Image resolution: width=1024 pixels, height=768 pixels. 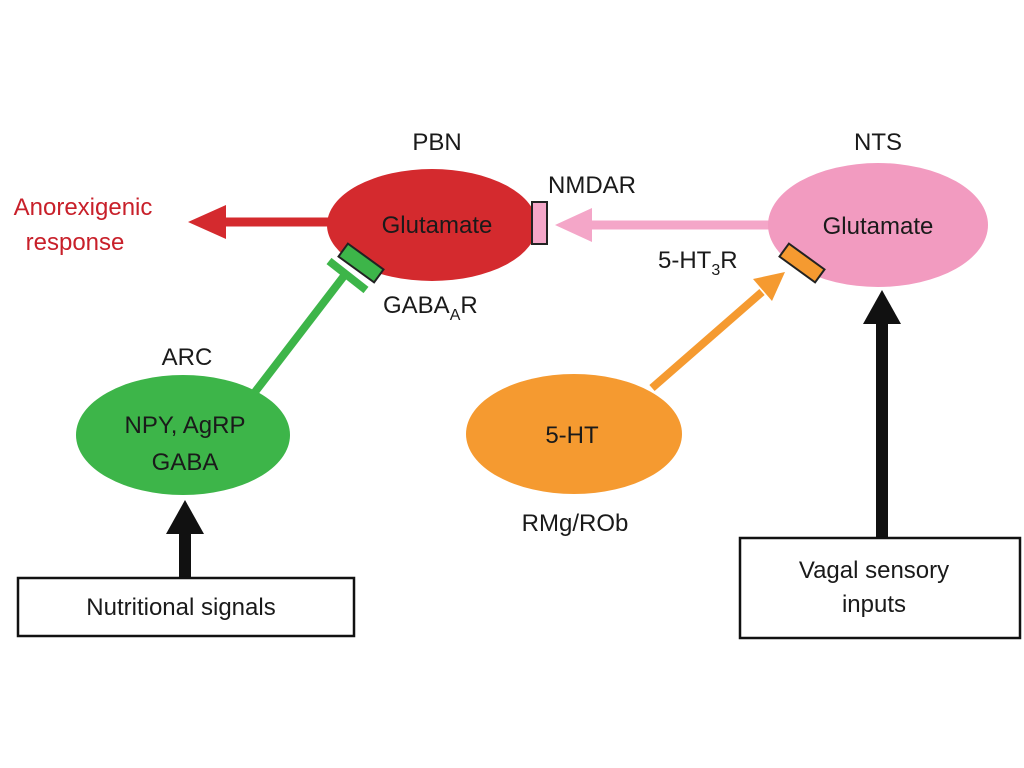 What do you see at coordinates (874, 570) in the screenshot?
I see `vagal-line1-label: Vagal sensory` at bounding box center [874, 570].